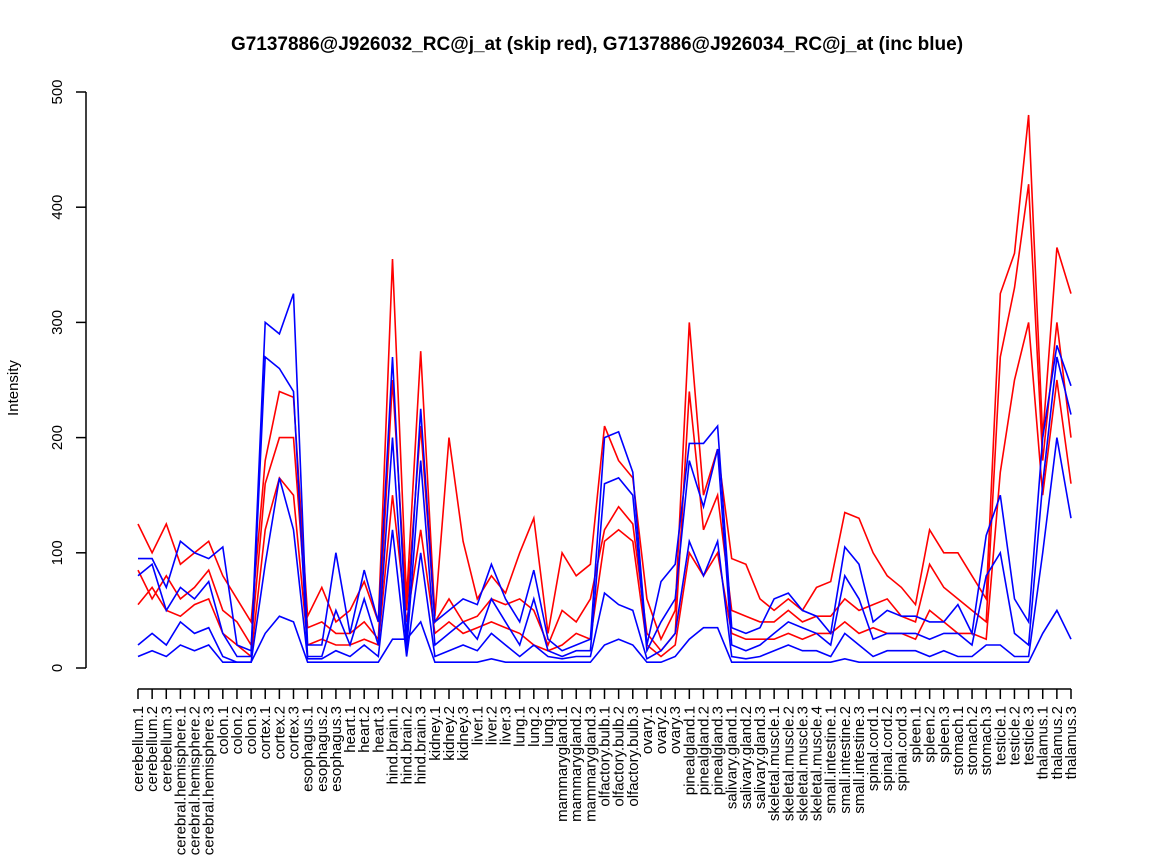 This screenshot has width=1152, height=864. What do you see at coordinates (491, 725) in the screenshot?
I see `x-tick-label: liver.2` at bounding box center [491, 725].